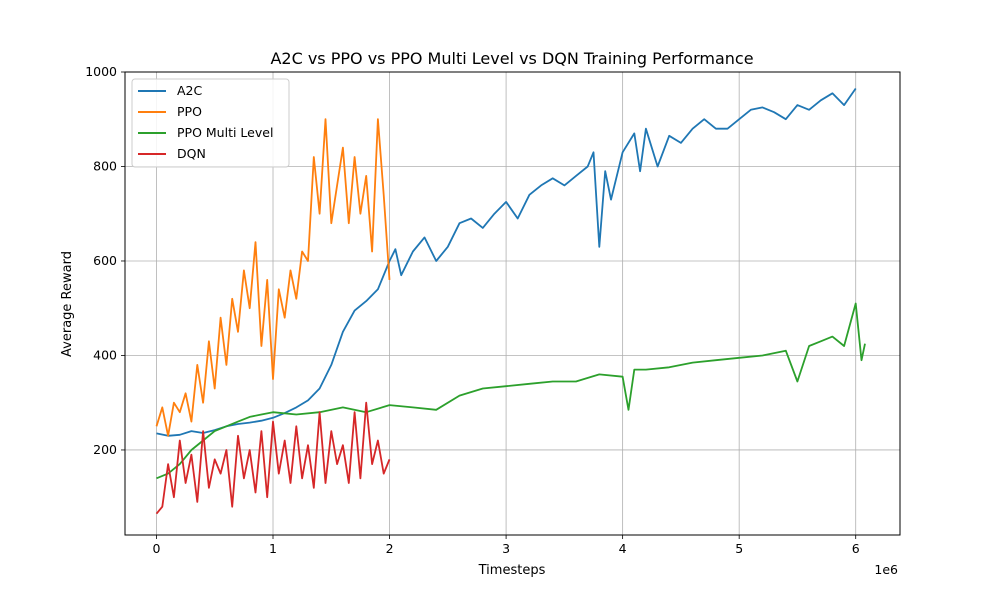 This screenshot has height=600, width=1000. I want to click on y-tick-label: 200, so click(105, 449).